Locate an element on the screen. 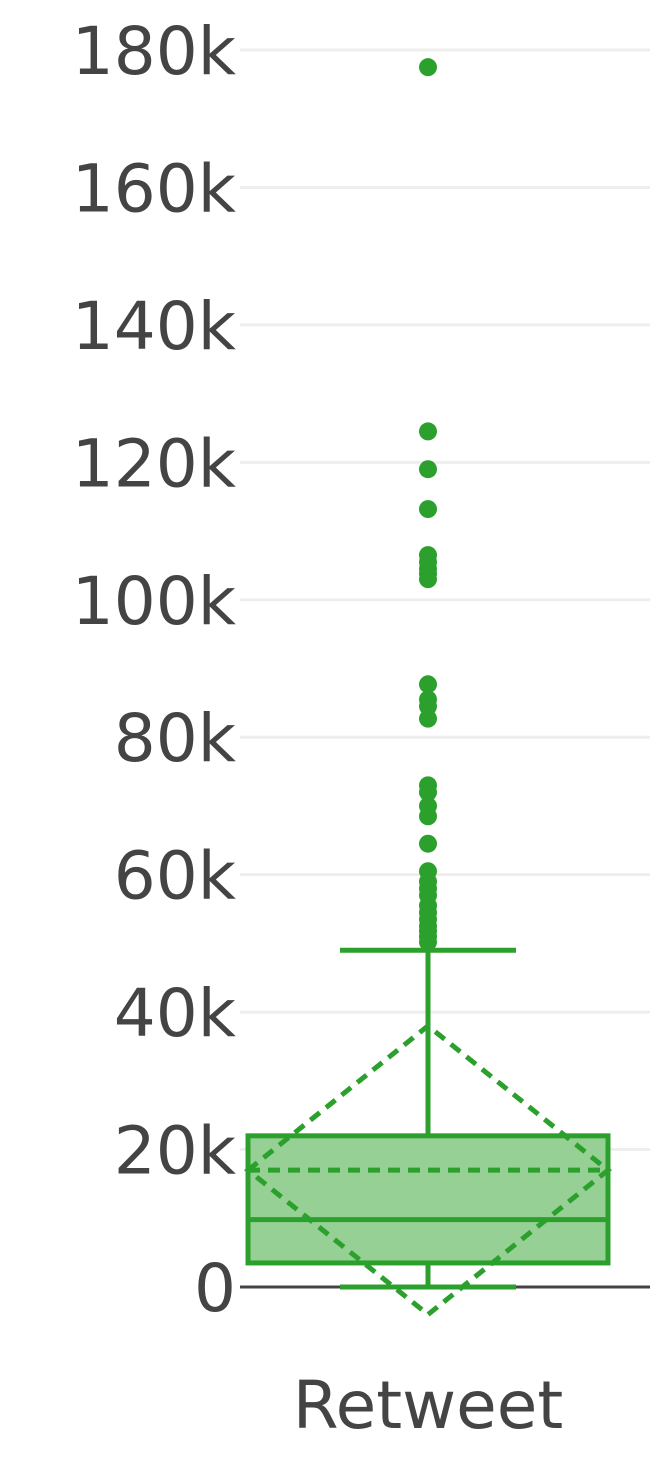 This screenshot has width=650, height=1476. x-axis: Retweet is located at coordinates (428, 1405).